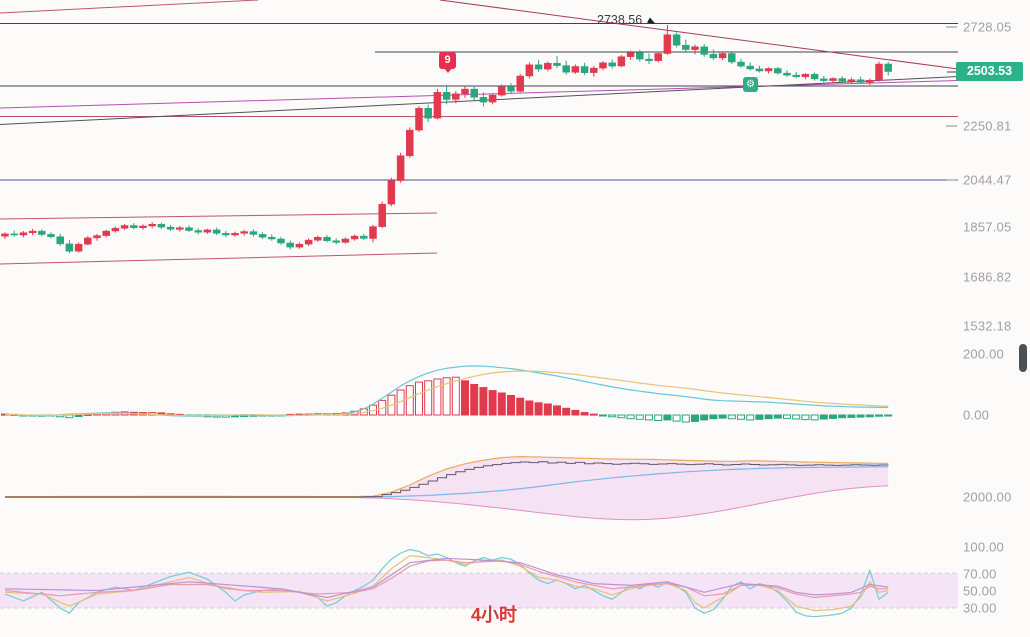 The height and width of the screenshot is (637, 1030). I want to click on price-axis-label: 2728.05, so click(987, 27).